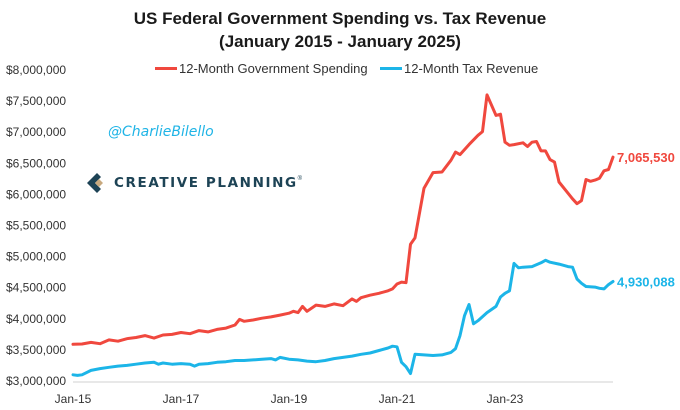 The width and height of the screenshot is (680, 410). Describe the element at coordinates (289, 399) in the screenshot. I see `x-tick-label: Jan-19` at that location.